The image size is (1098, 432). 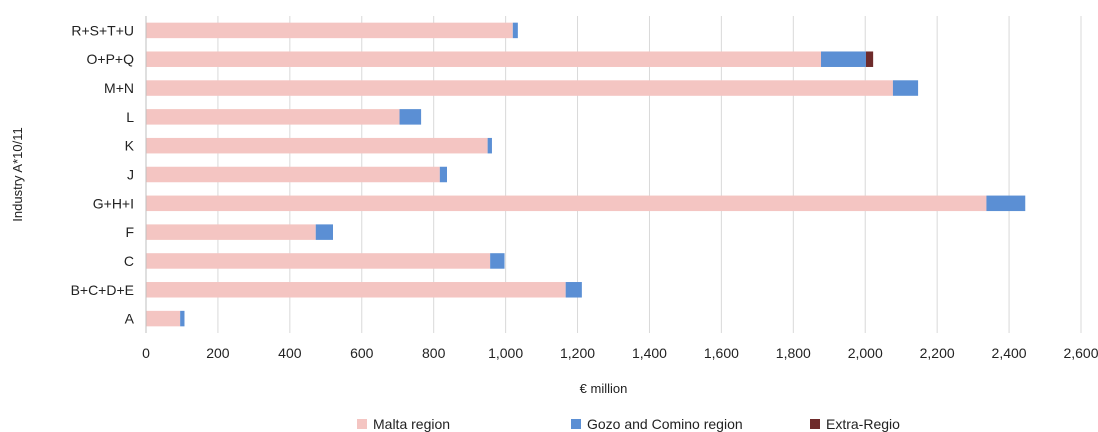 I want to click on y-tick-label: G+H+I, so click(x=113, y=203).